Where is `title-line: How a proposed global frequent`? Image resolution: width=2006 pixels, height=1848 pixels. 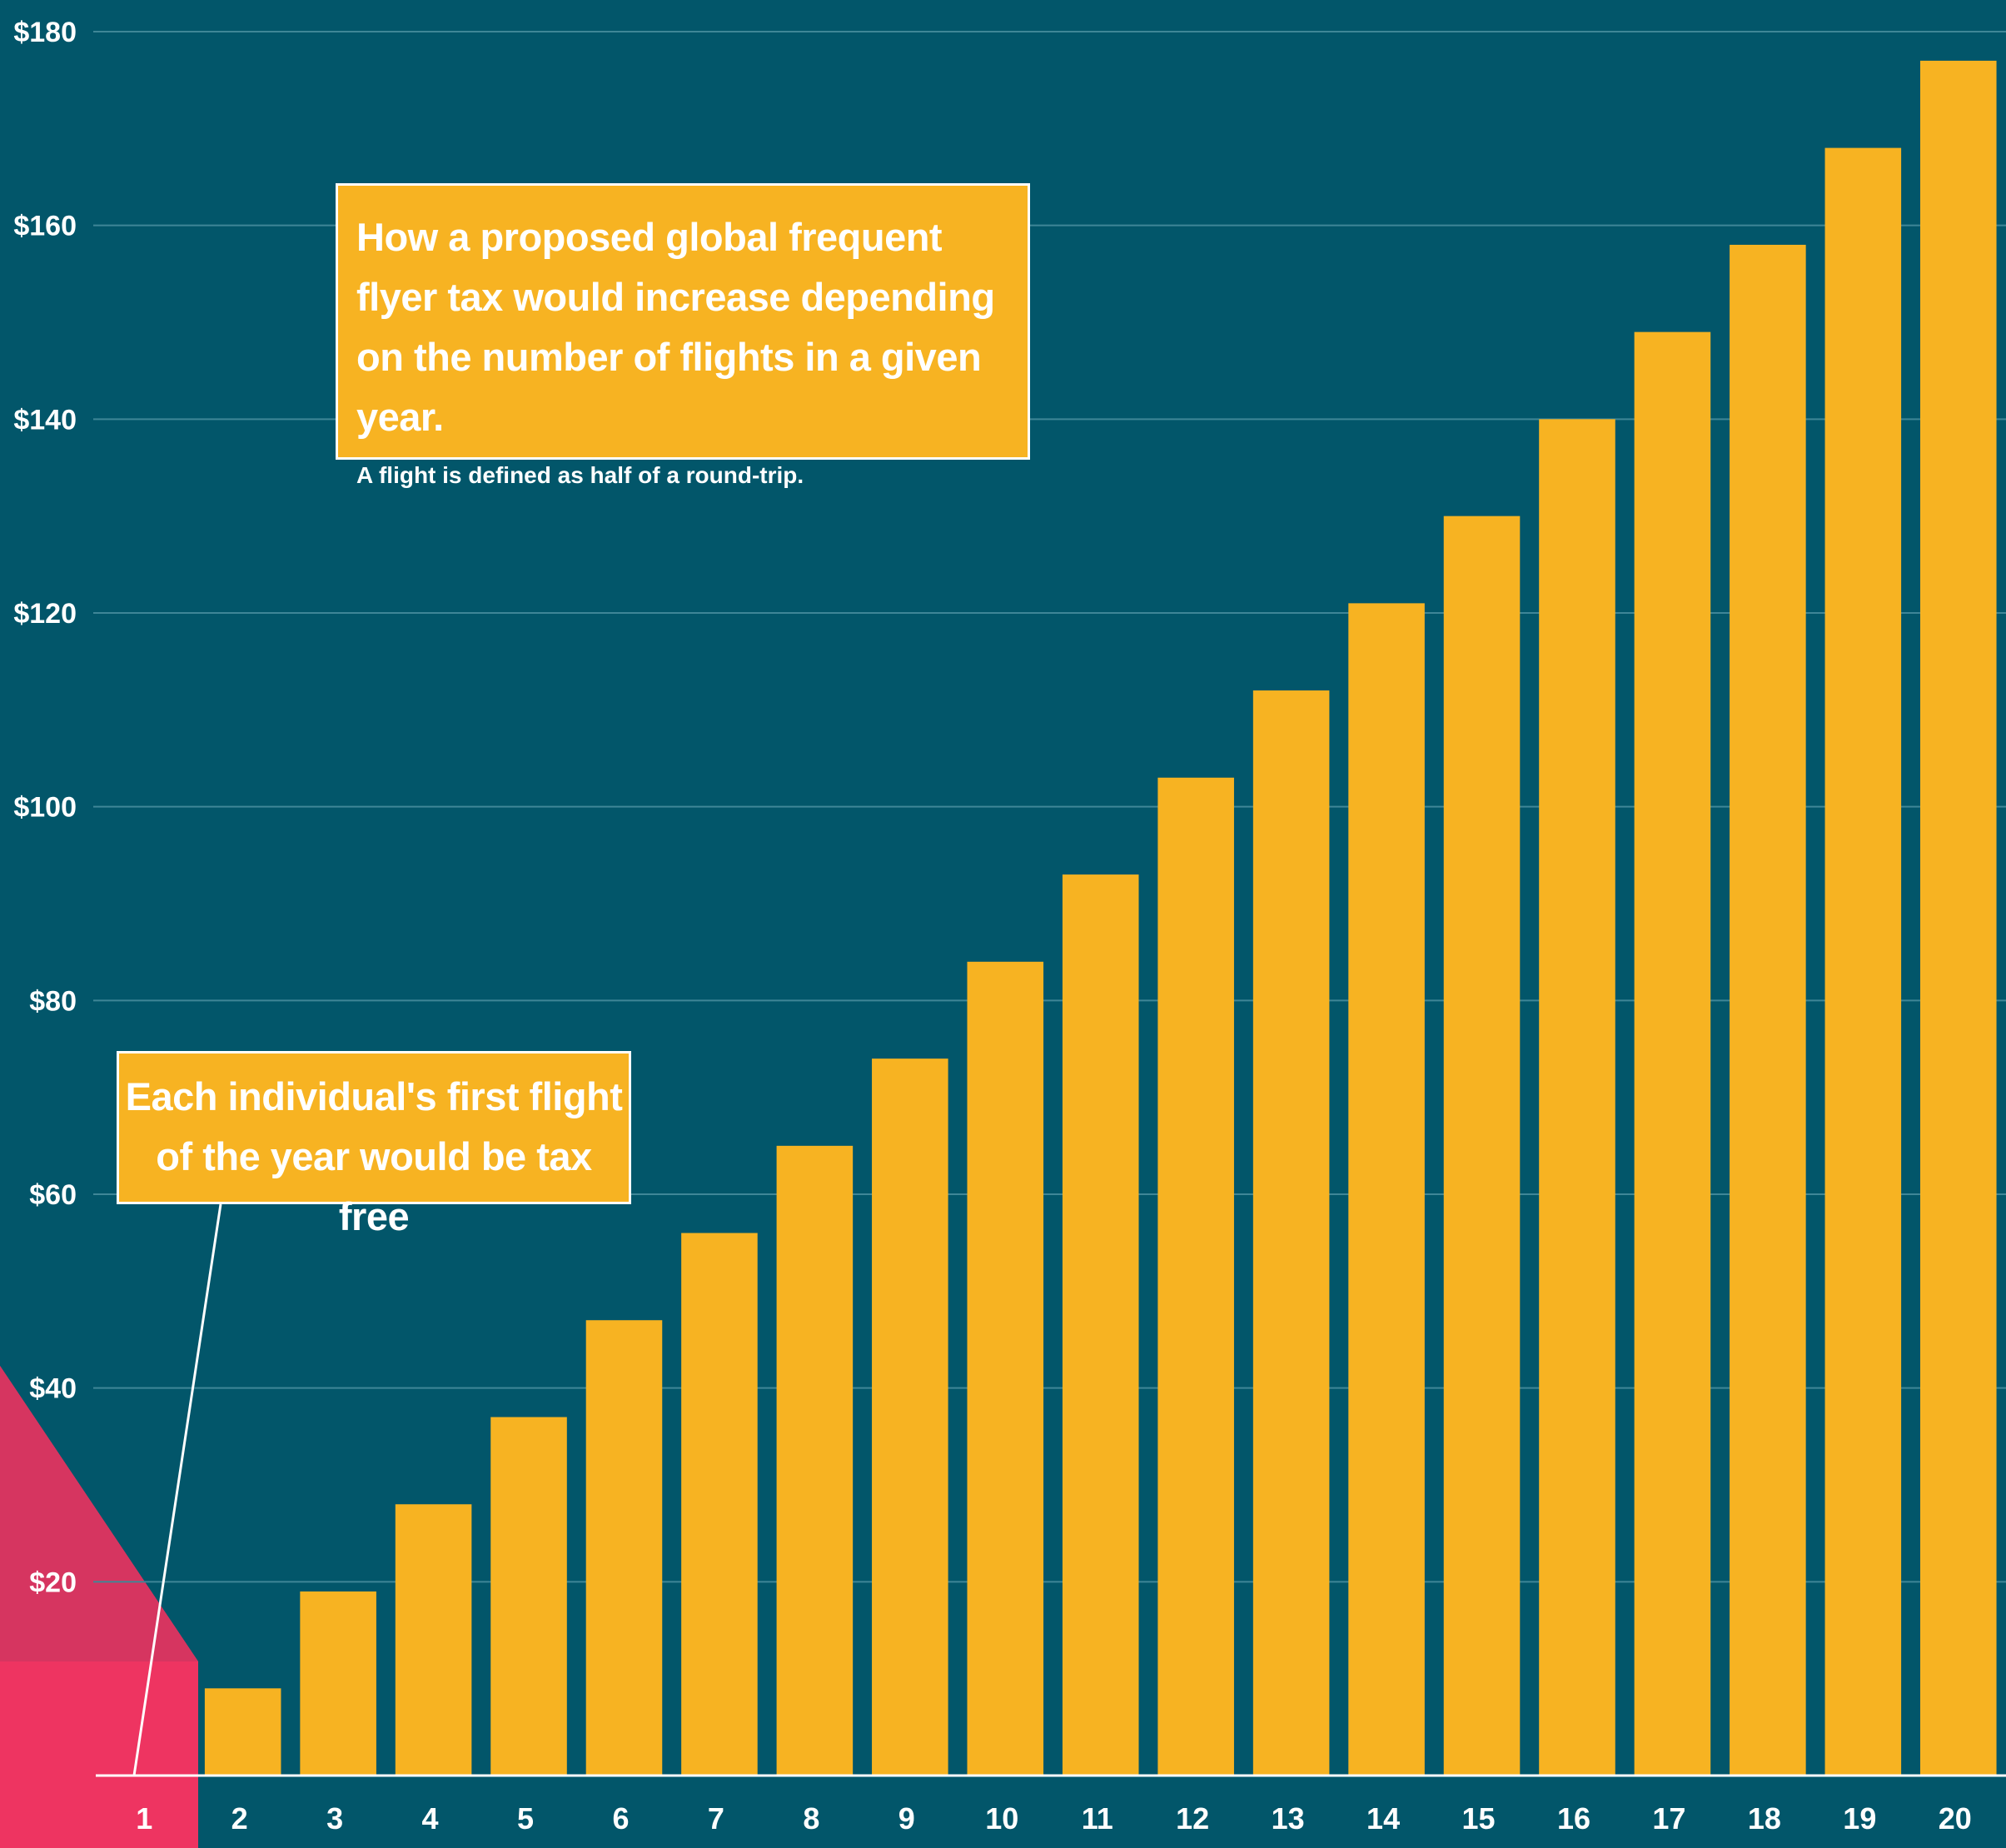
title-line: How a proposed global frequent is located at coordinates (649, 237).